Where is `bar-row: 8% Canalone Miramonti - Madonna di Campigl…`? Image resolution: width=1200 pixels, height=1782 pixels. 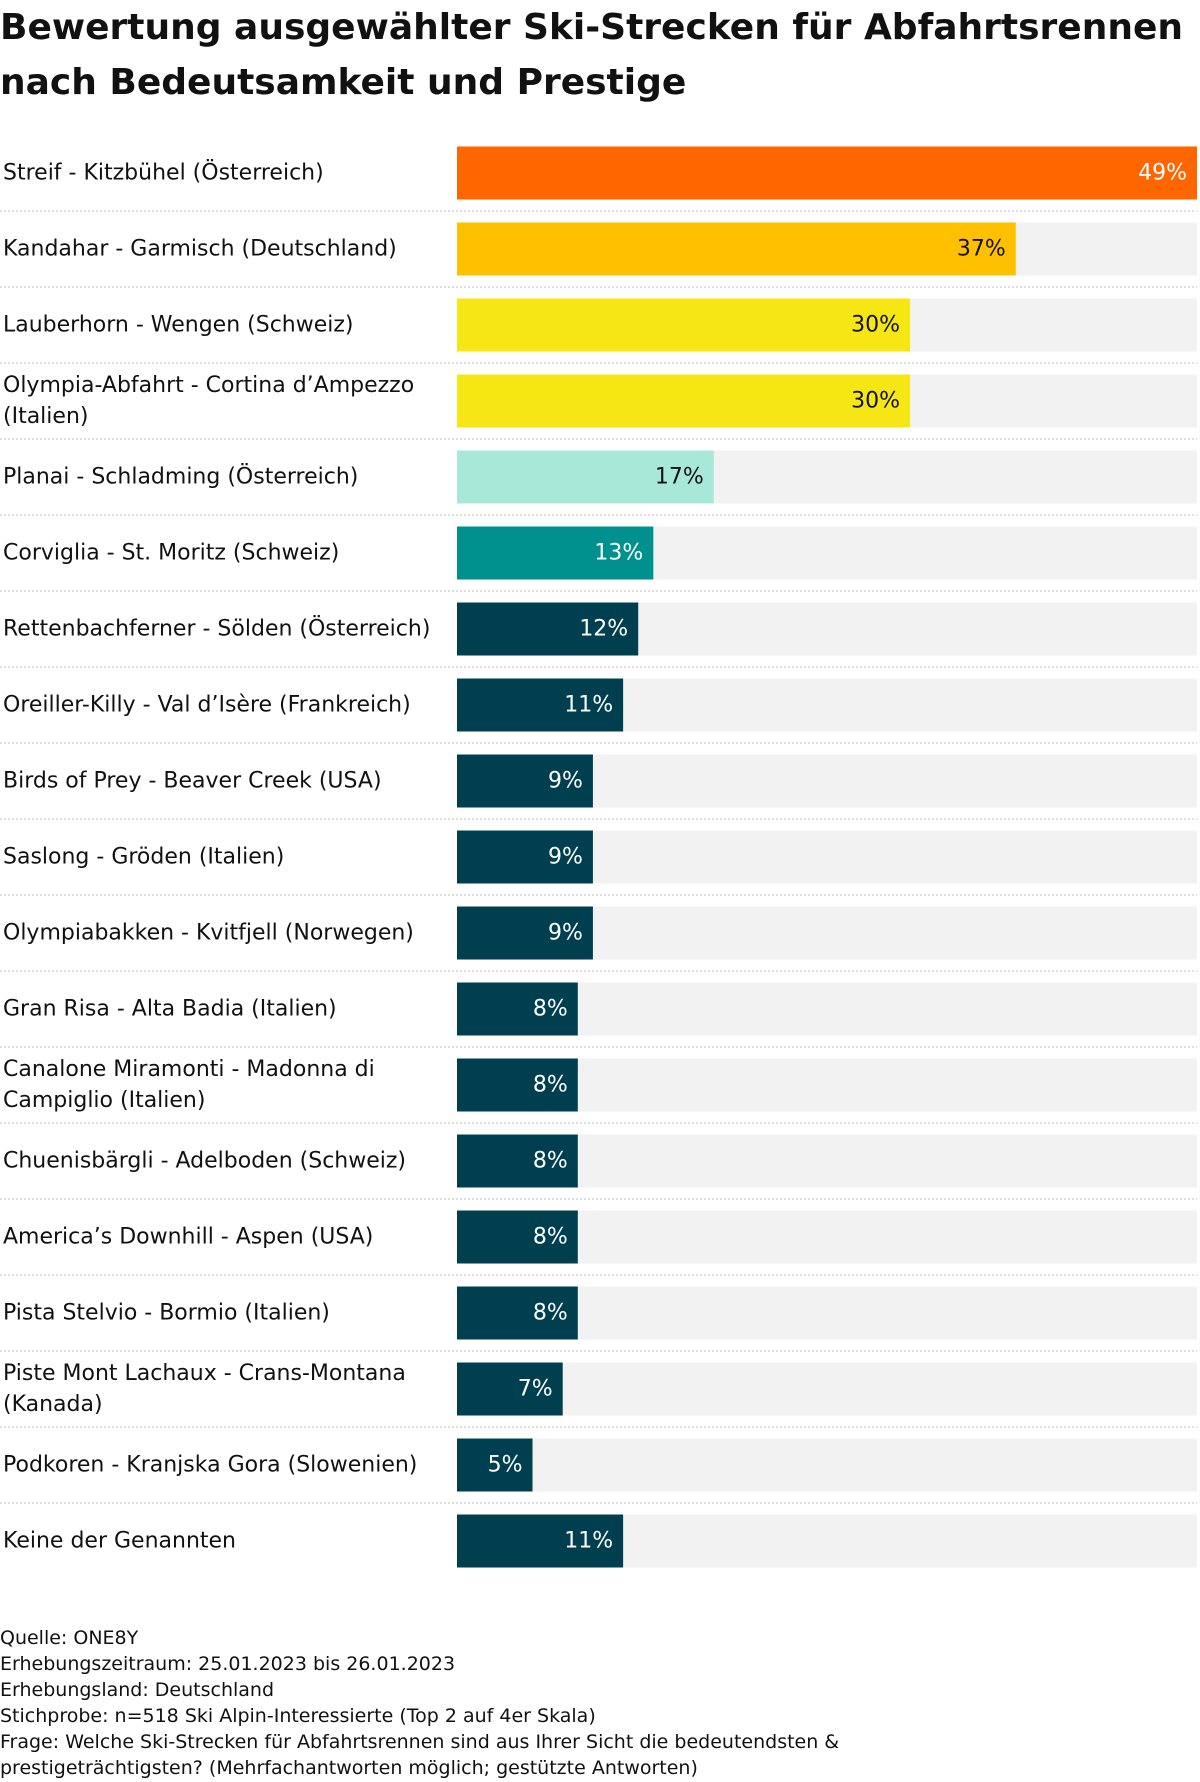
bar-row: 8% Canalone Miramonti - Madonna di Campigl… is located at coordinates (598, 1090).